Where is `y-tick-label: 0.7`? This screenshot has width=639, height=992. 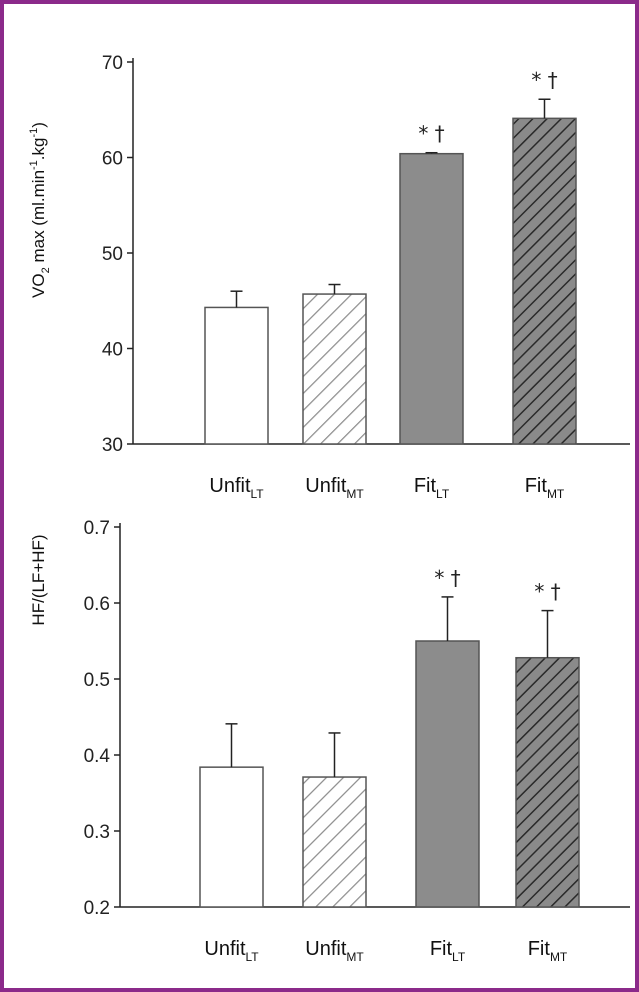 y-tick-label: 0.7 is located at coordinates (97, 528).